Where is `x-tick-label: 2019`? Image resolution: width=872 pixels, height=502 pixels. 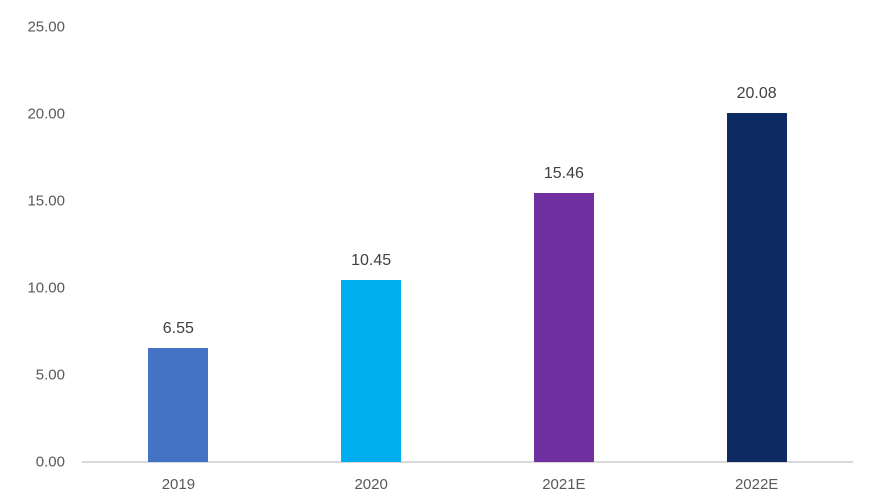
x-tick-label: 2019 is located at coordinates (178, 484).